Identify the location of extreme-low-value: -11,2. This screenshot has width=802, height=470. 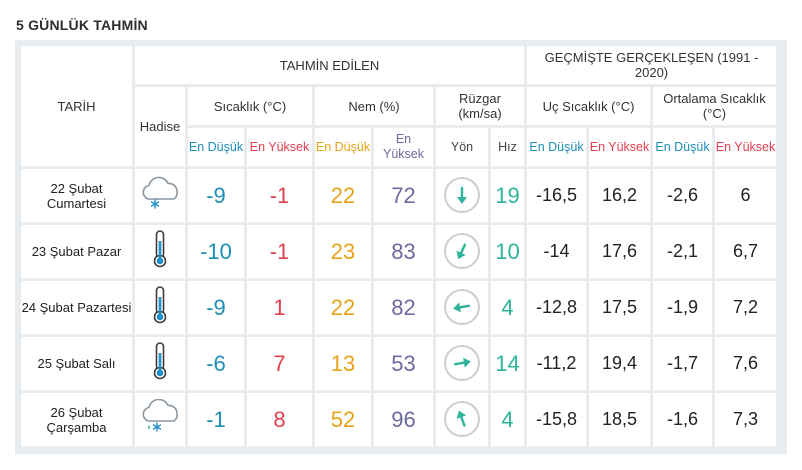
(556, 363).